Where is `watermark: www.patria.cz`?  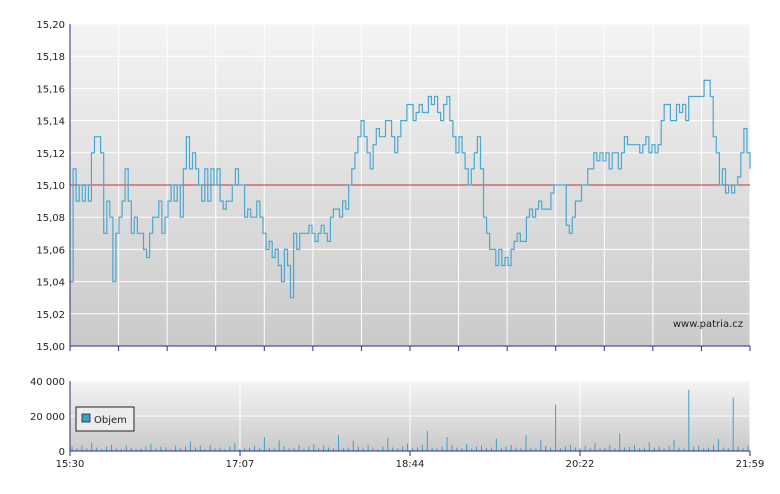
watermark: www.patria.cz is located at coordinates (708, 324).